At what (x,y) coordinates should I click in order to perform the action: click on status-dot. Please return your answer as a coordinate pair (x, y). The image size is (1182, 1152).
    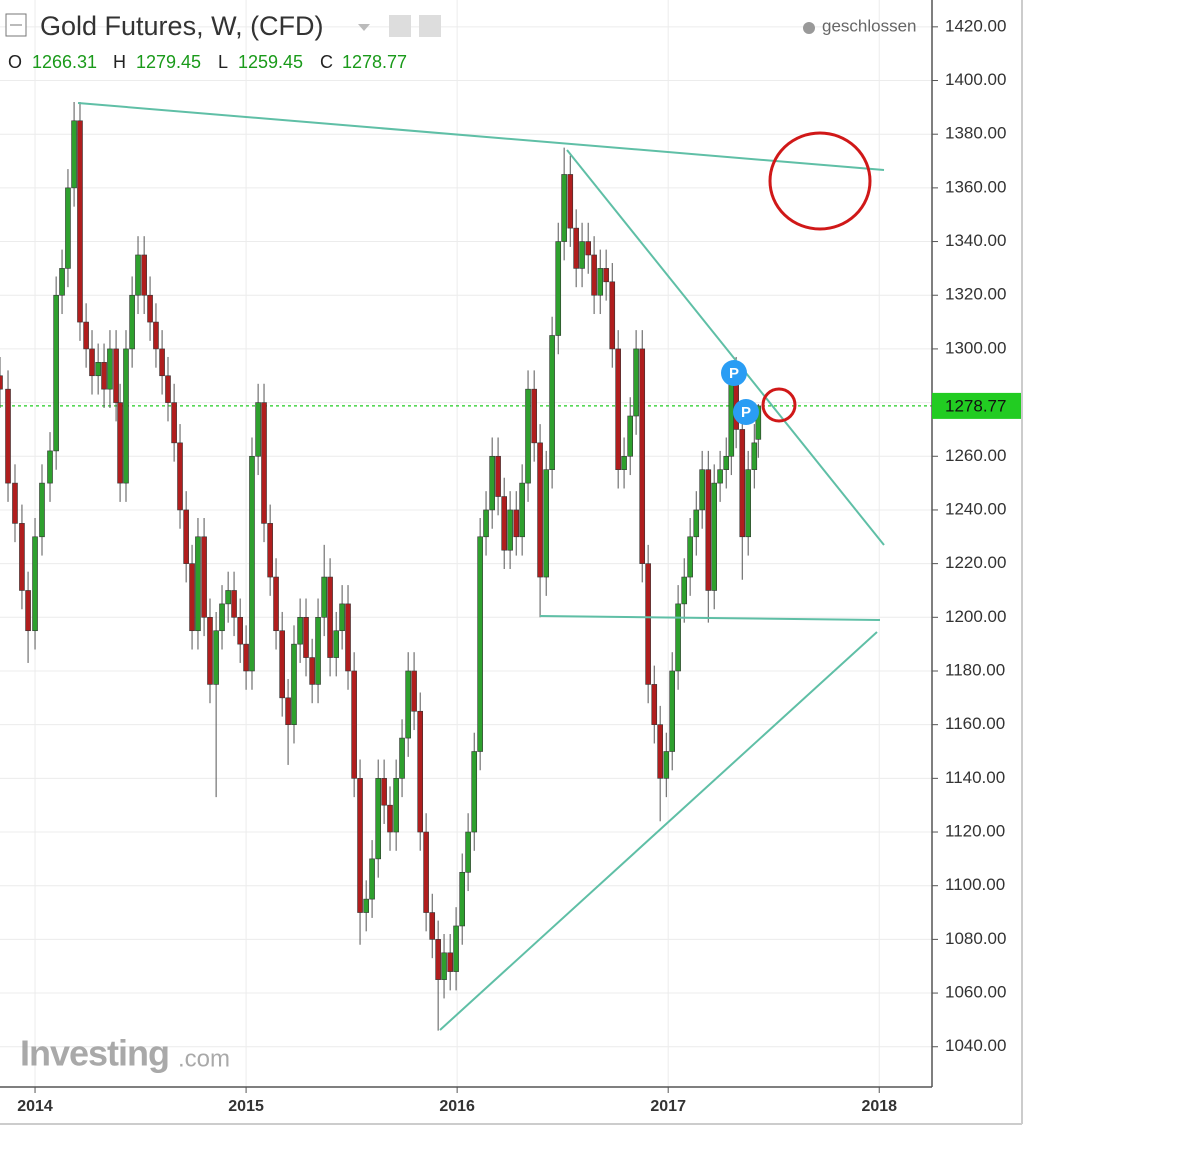
    Looking at the image, I should click on (809, 28).